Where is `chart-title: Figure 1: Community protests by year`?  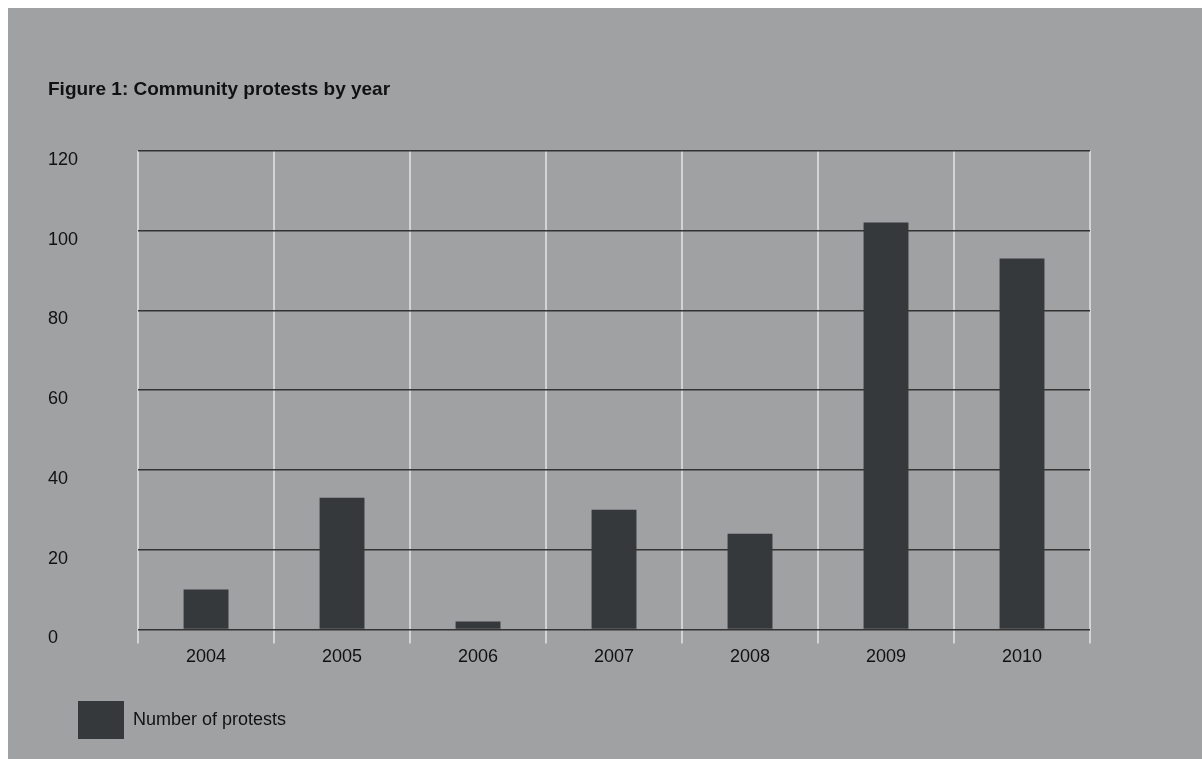 chart-title: Figure 1: Community protests by year is located at coordinates (219, 88).